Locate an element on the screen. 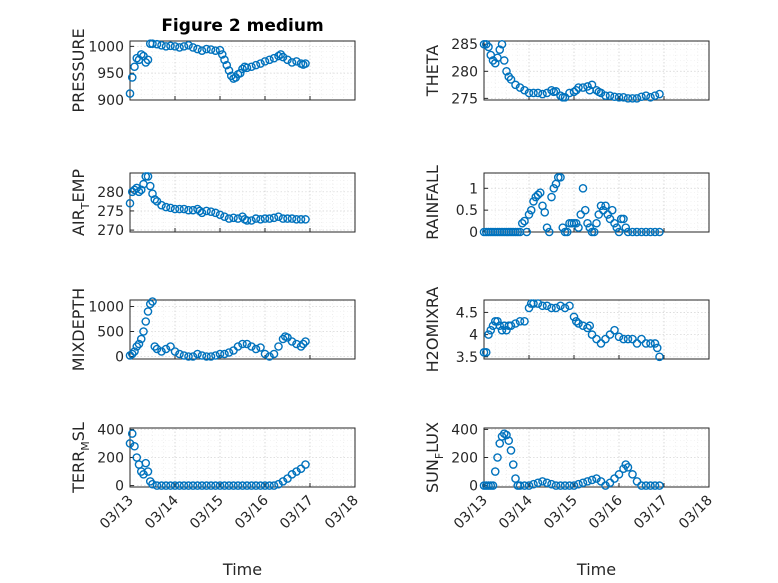 This screenshot has width=778, height=583. x-axis-label: Time is located at coordinates (596, 569).